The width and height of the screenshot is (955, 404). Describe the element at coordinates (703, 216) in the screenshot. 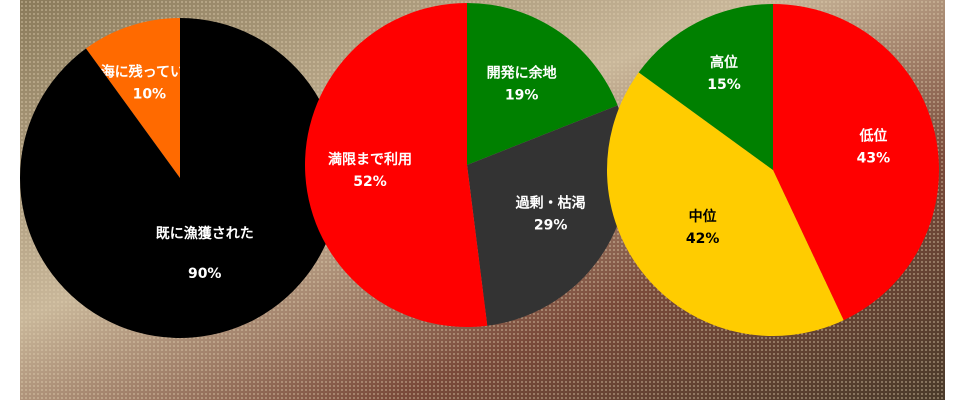

I see `slice-label: 中位` at that location.